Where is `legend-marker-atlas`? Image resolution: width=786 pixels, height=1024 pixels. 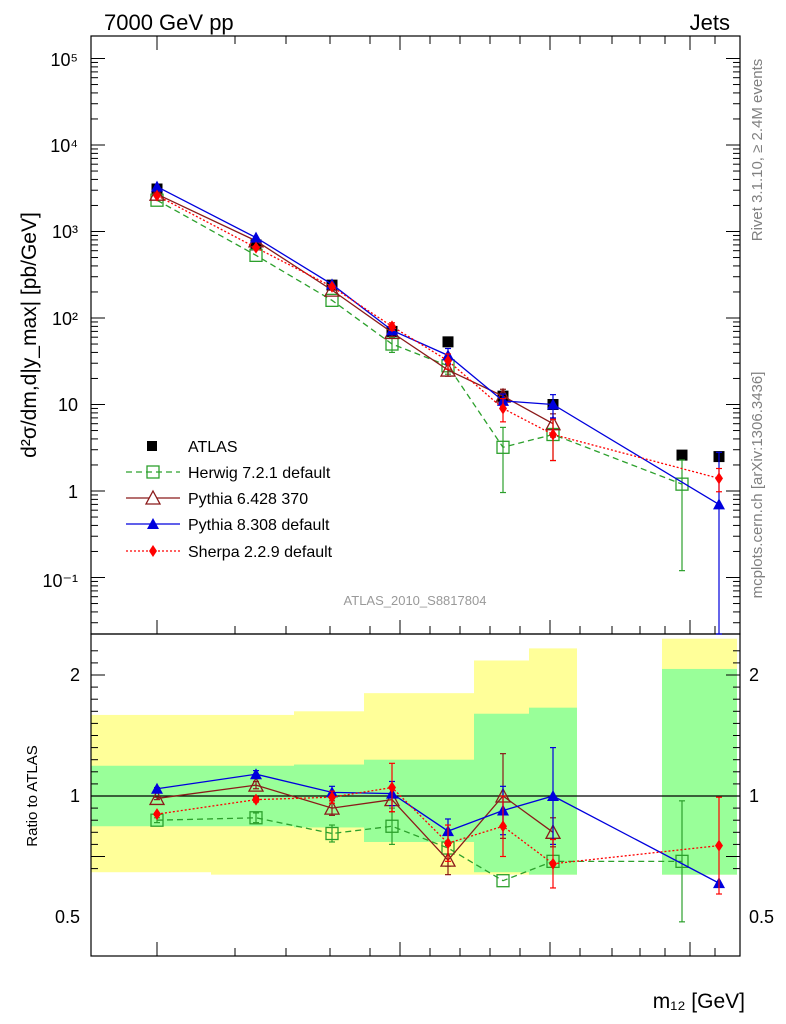
legend-marker-atlas is located at coordinates (152, 446).